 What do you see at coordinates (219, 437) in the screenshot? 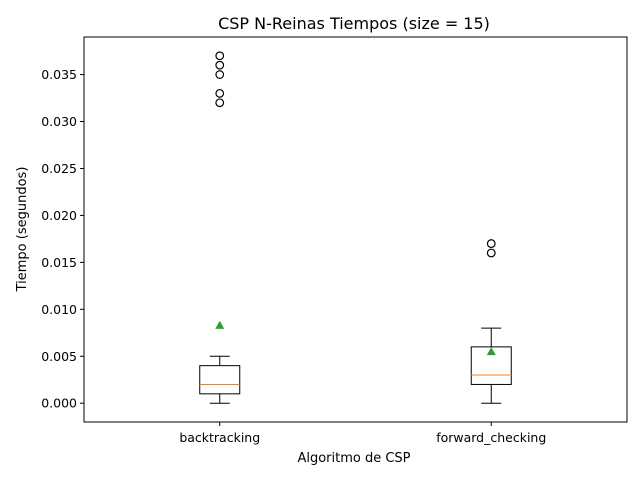
I see `x-tick-label: backtracking` at bounding box center [219, 437].